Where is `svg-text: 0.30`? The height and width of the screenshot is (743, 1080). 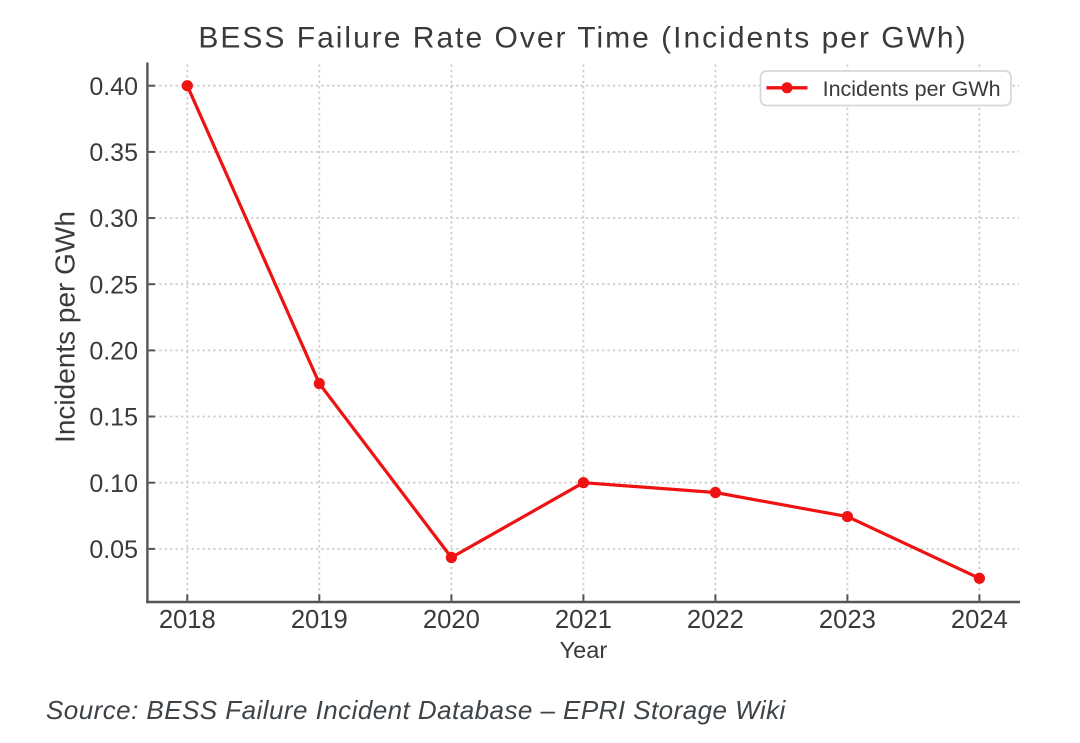
svg-text: 0.30 is located at coordinates (113, 219).